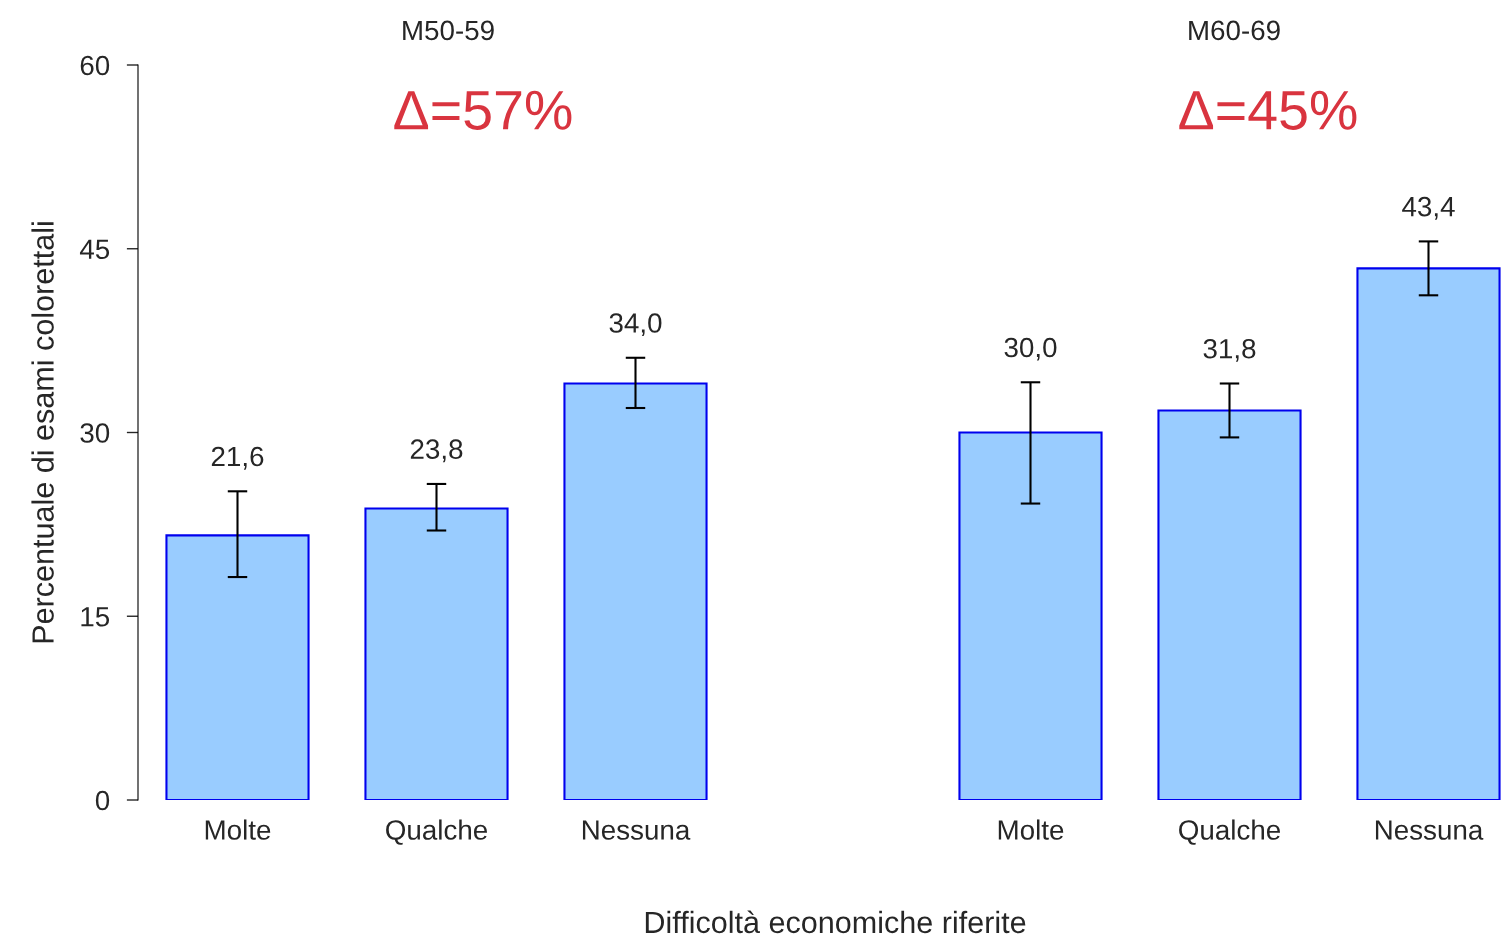 The width and height of the screenshot is (1508, 943). What do you see at coordinates (1268, 110) in the screenshot?
I see `annotation: Δ=45%` at bounding box center [1268, 110].